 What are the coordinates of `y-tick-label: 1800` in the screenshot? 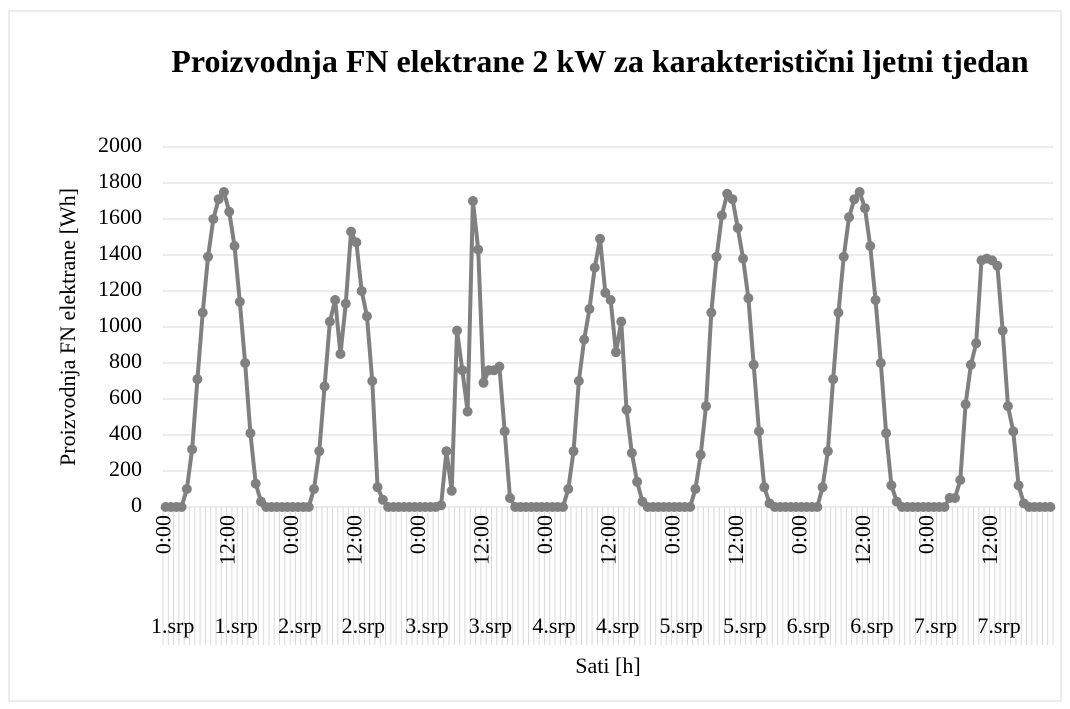 It's located at (120, 180).